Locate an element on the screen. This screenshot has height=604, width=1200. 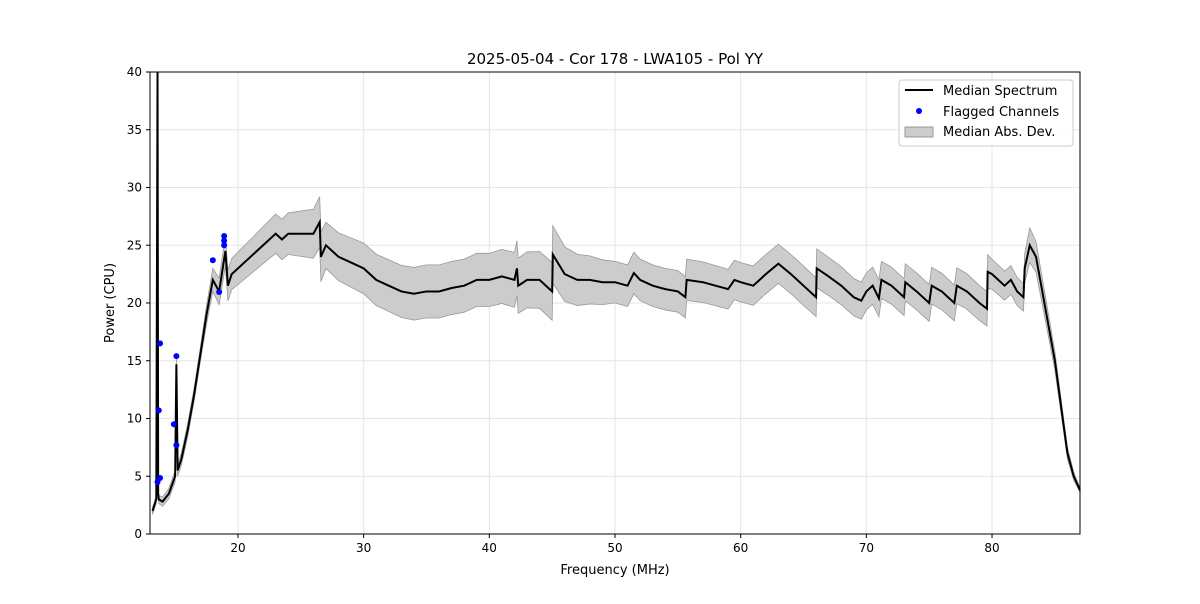
legend-median: Median Spectrum is located at coordinates (1000, 91).